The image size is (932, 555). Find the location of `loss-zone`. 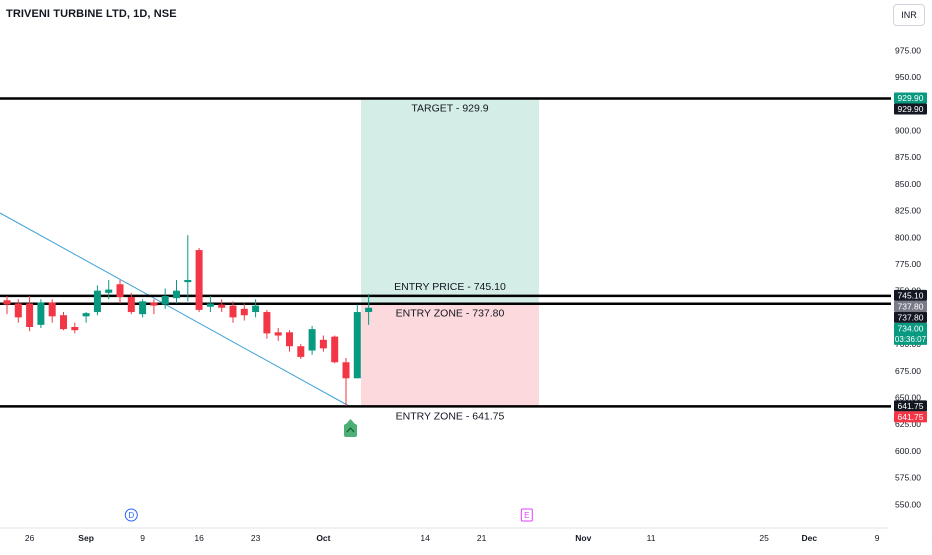

loss-zone is located at coordinates (450, 355).